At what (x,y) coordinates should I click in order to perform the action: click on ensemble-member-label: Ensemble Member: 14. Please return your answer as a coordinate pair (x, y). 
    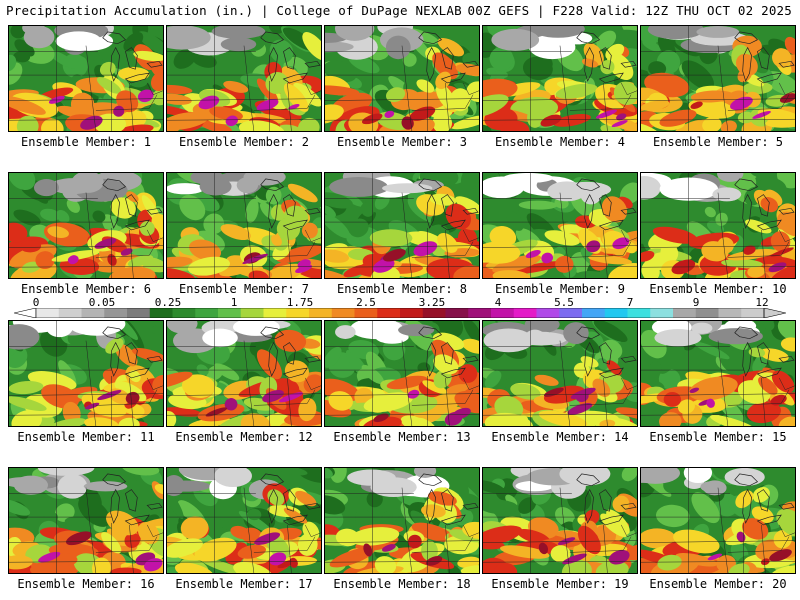
    Looking at the image, I should click on (560, 437).